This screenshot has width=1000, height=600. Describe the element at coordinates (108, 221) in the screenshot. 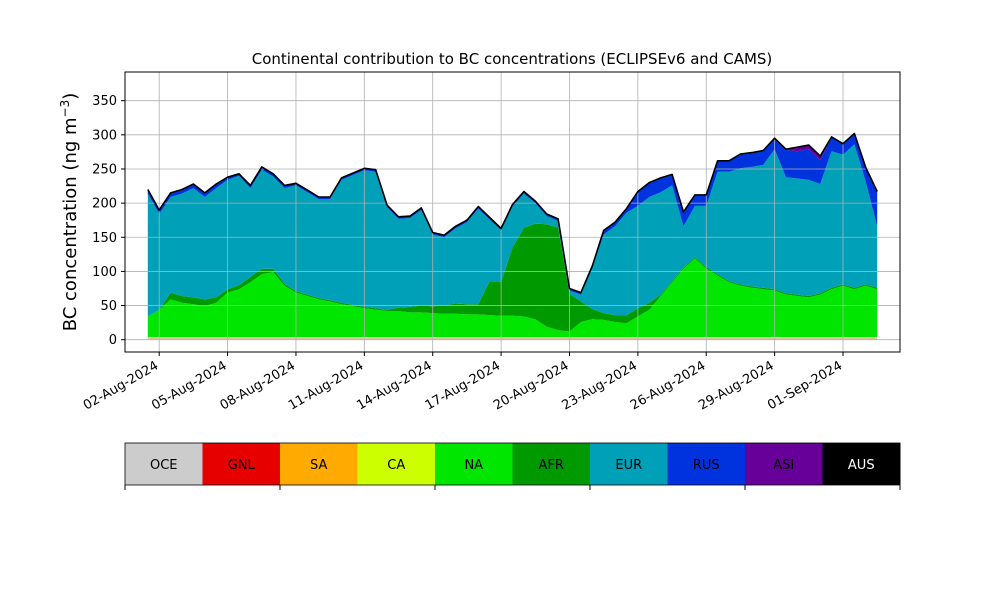

I see `y-axis: 0 50 100 150 200 250 300 350` at that location.